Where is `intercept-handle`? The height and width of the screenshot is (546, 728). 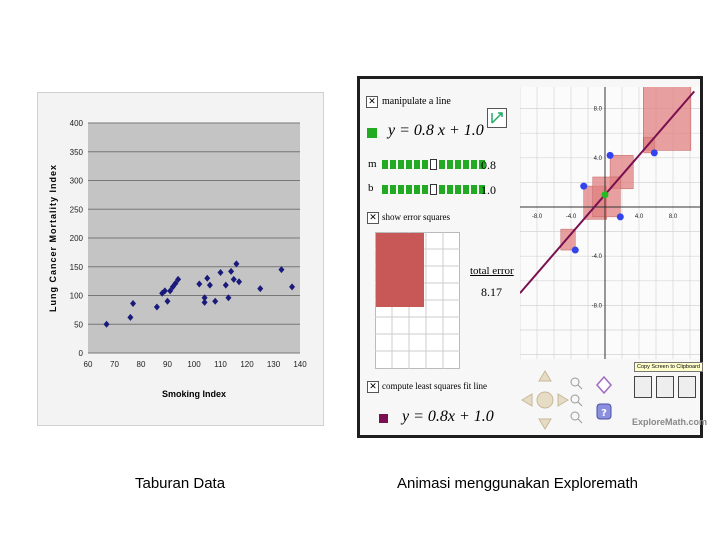
intercept-handle is located at coordinates (605, 195).